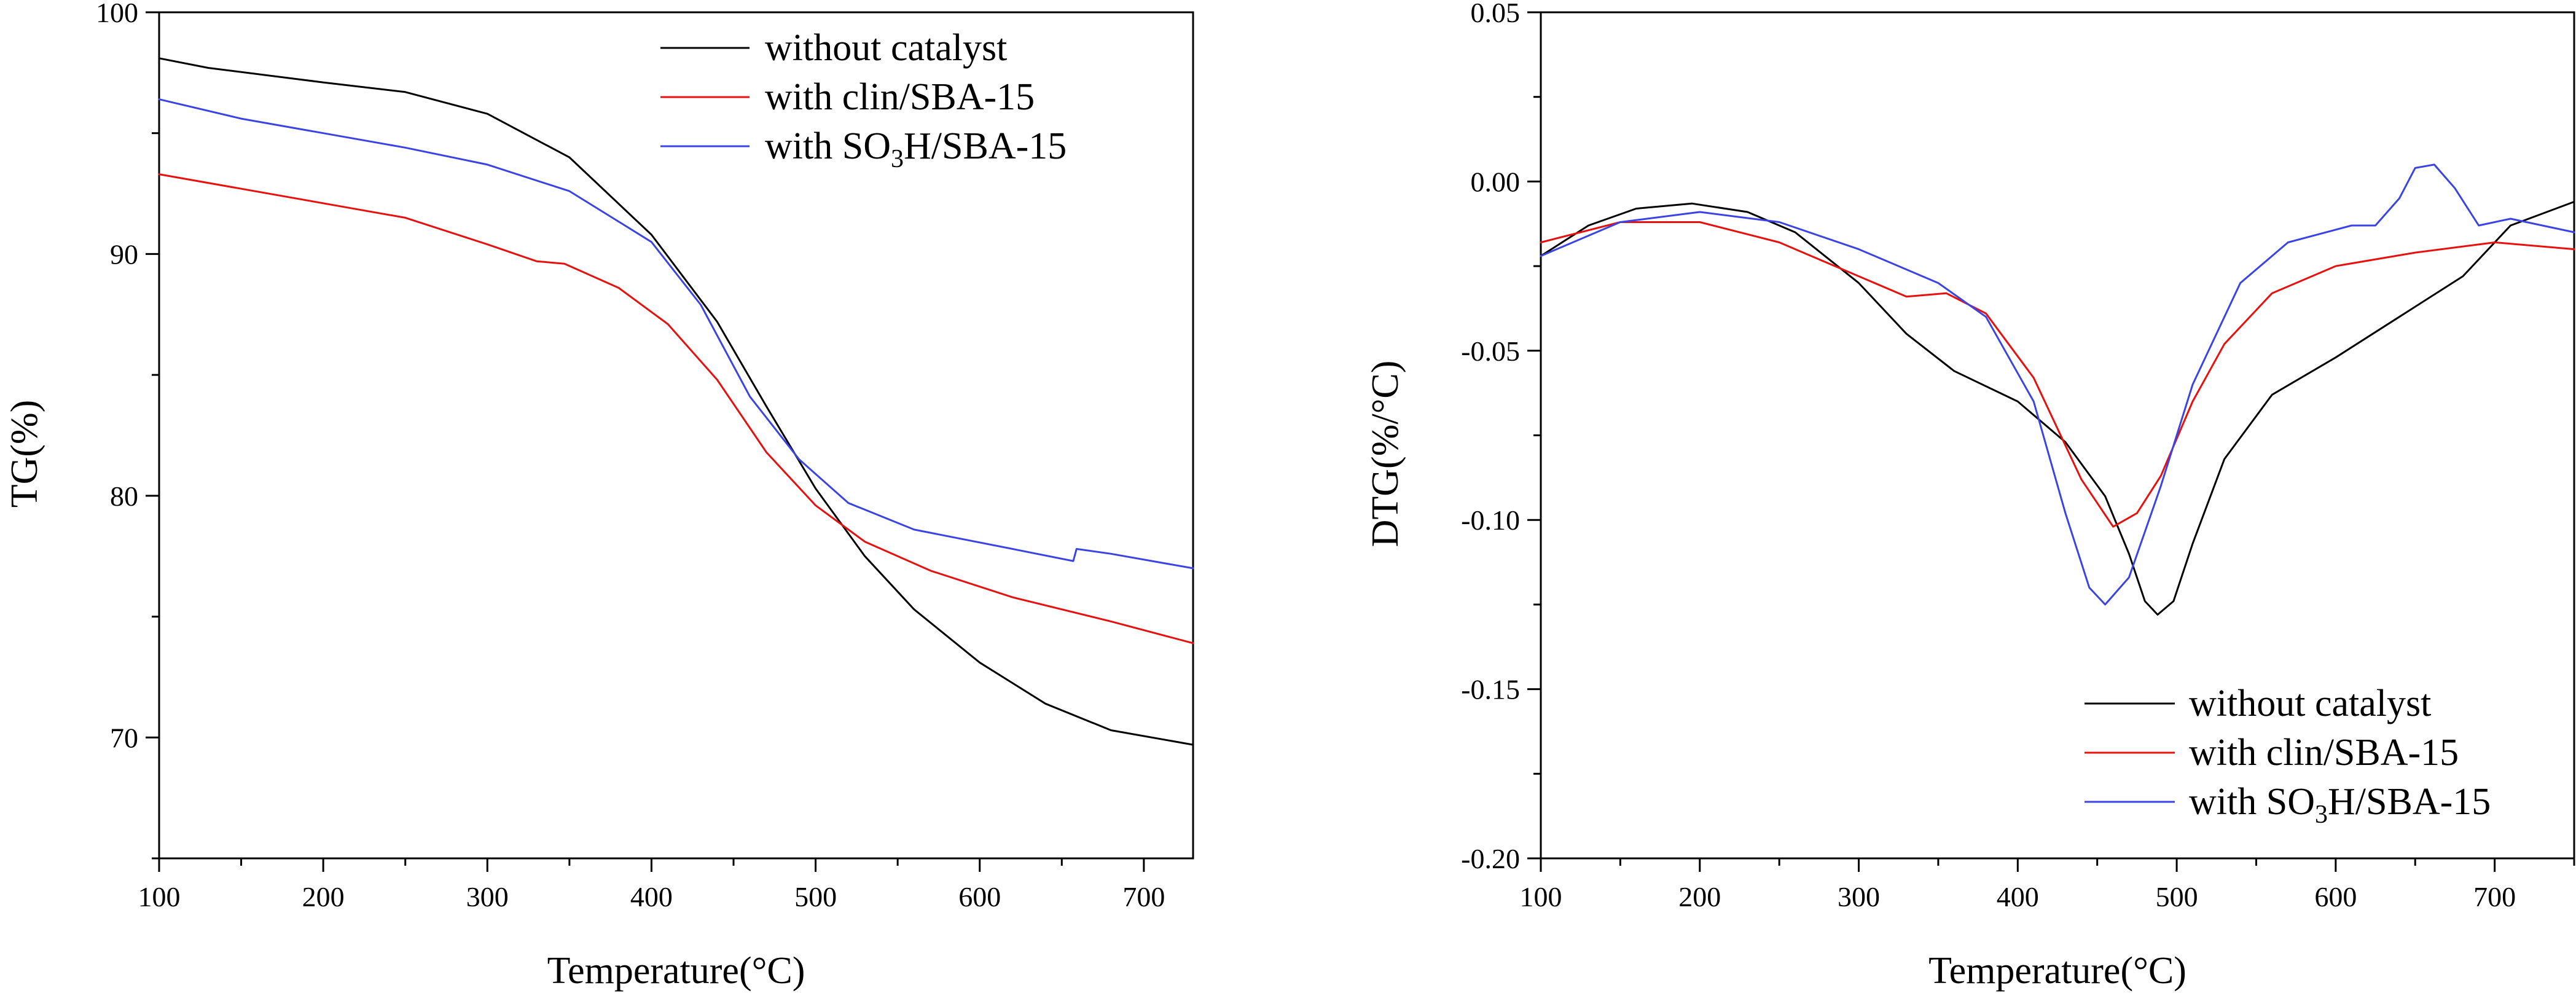 Image resolution: width=2576 pixels, height=996 pixels. I want to click on y-tick-label: 0.00, so click(1496, 181).